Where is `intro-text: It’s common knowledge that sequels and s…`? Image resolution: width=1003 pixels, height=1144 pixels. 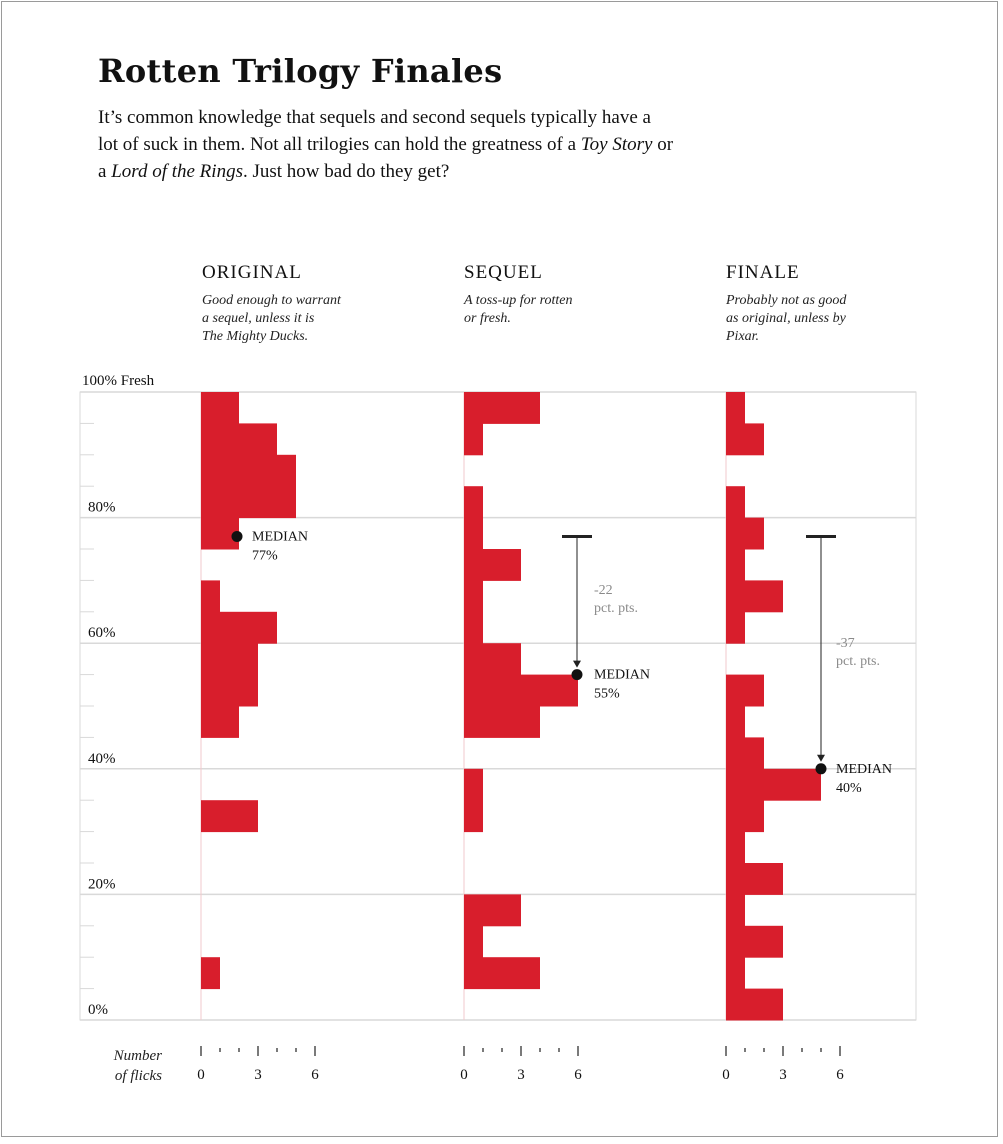 intro-text: It’s common knowledge that sequels and s… is located at coordinates (468, 144).